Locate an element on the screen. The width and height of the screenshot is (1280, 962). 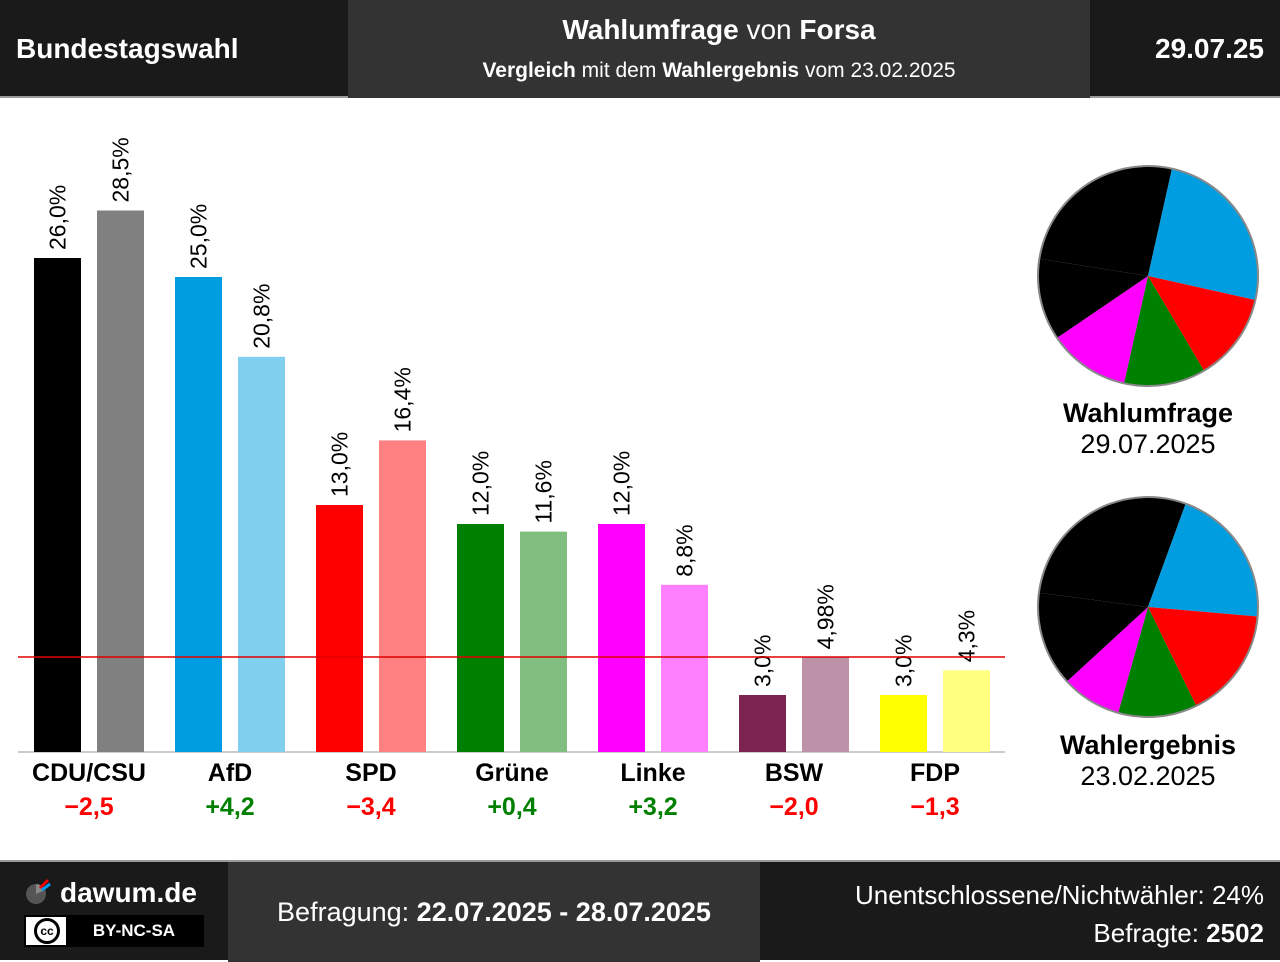
header-von: von is located at coordinates (769, 29).